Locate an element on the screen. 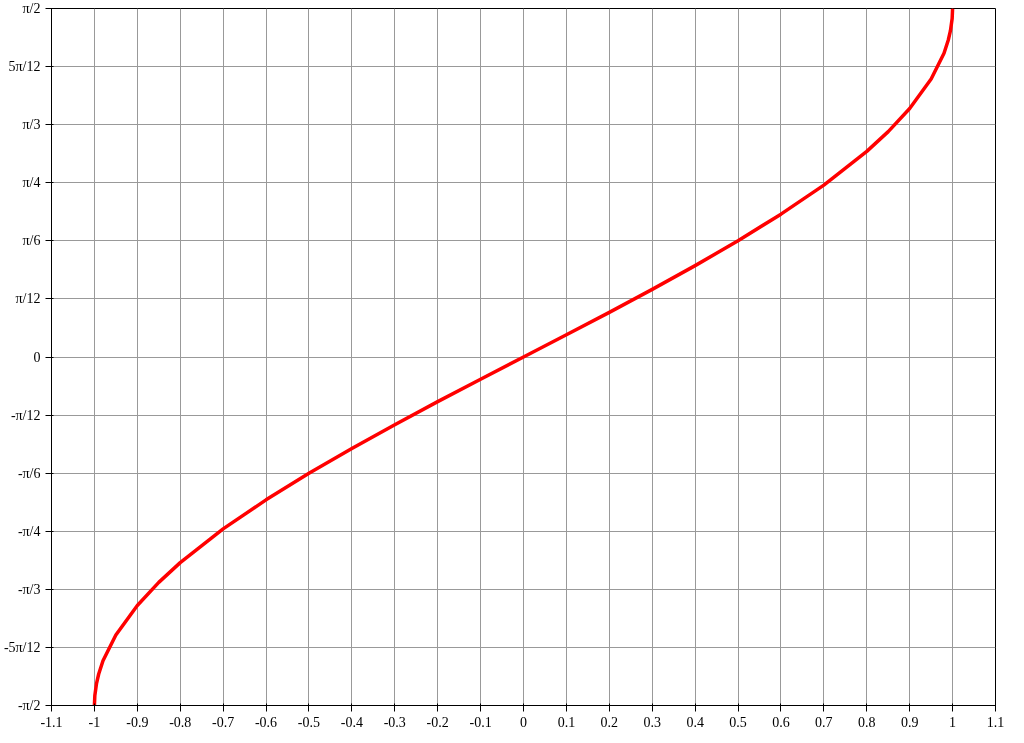 Image resolution: width=1024 pixels, height=743 pixels. y-tick-label: π/6 is located at coordinates (31, 241).